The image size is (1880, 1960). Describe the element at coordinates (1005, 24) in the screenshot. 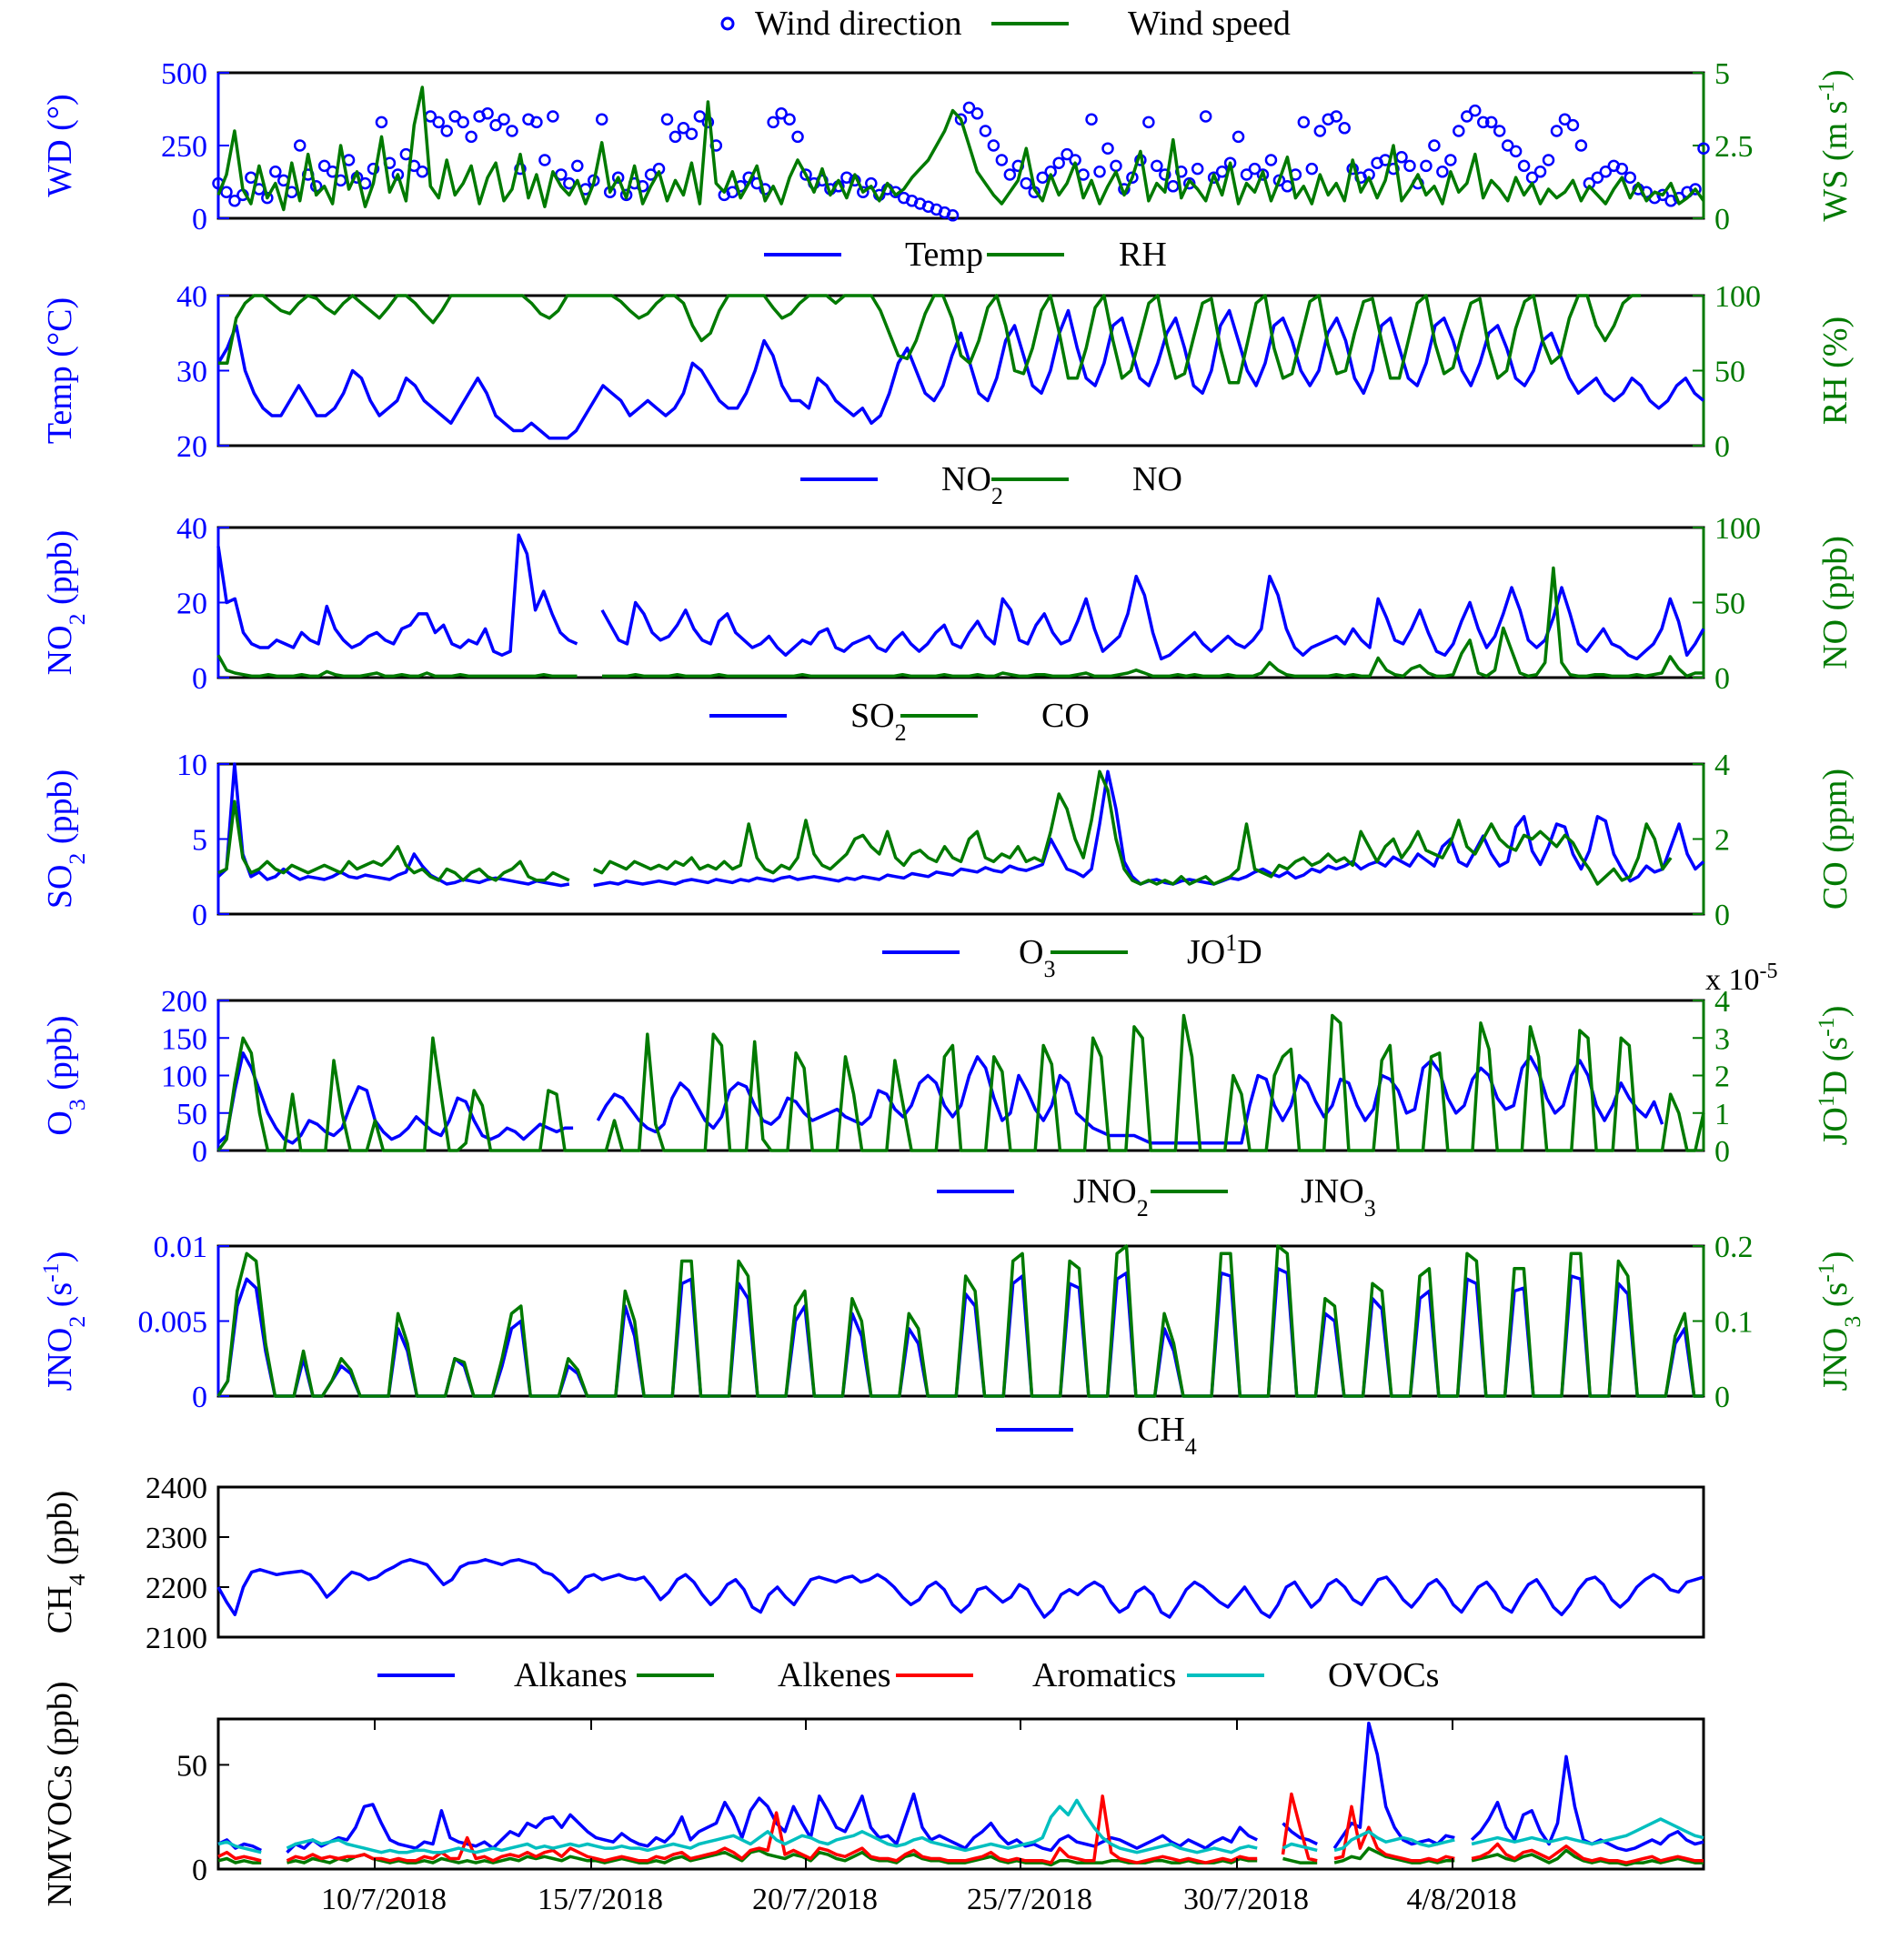

I see `legend: Wind direction Wind speed` at that location.